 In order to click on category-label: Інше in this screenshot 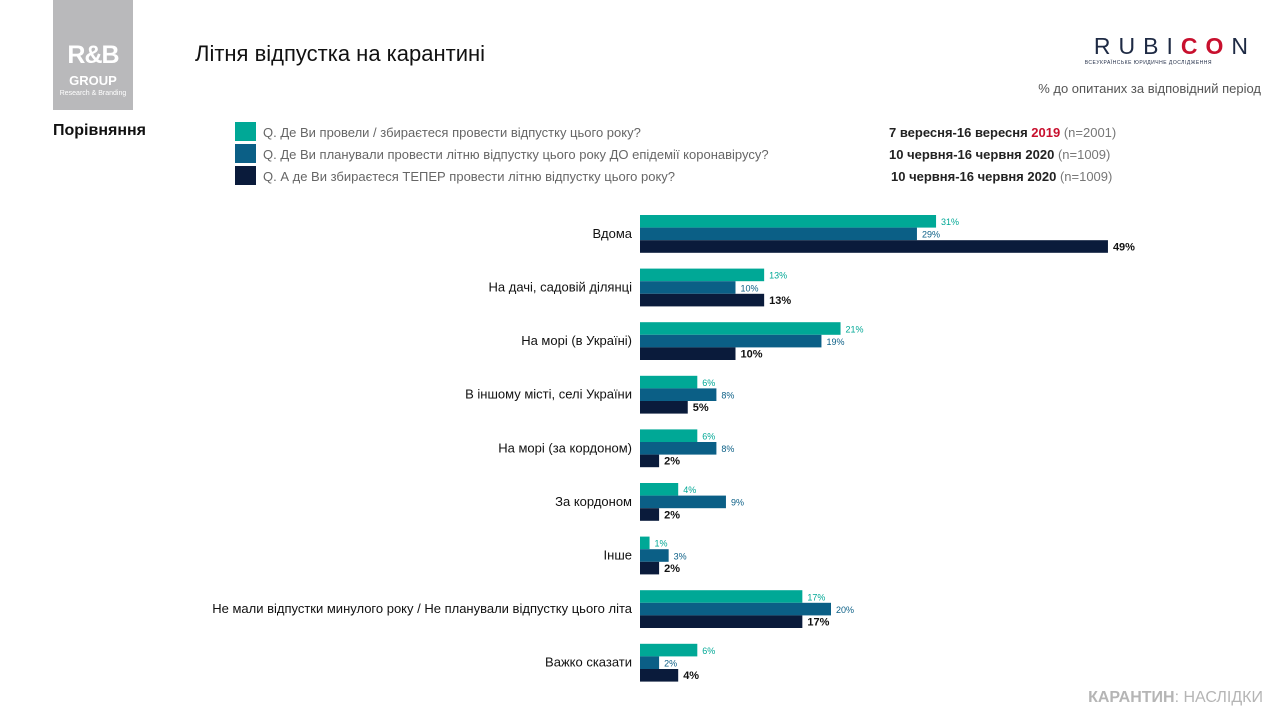, I will do `click(618, 555)`.